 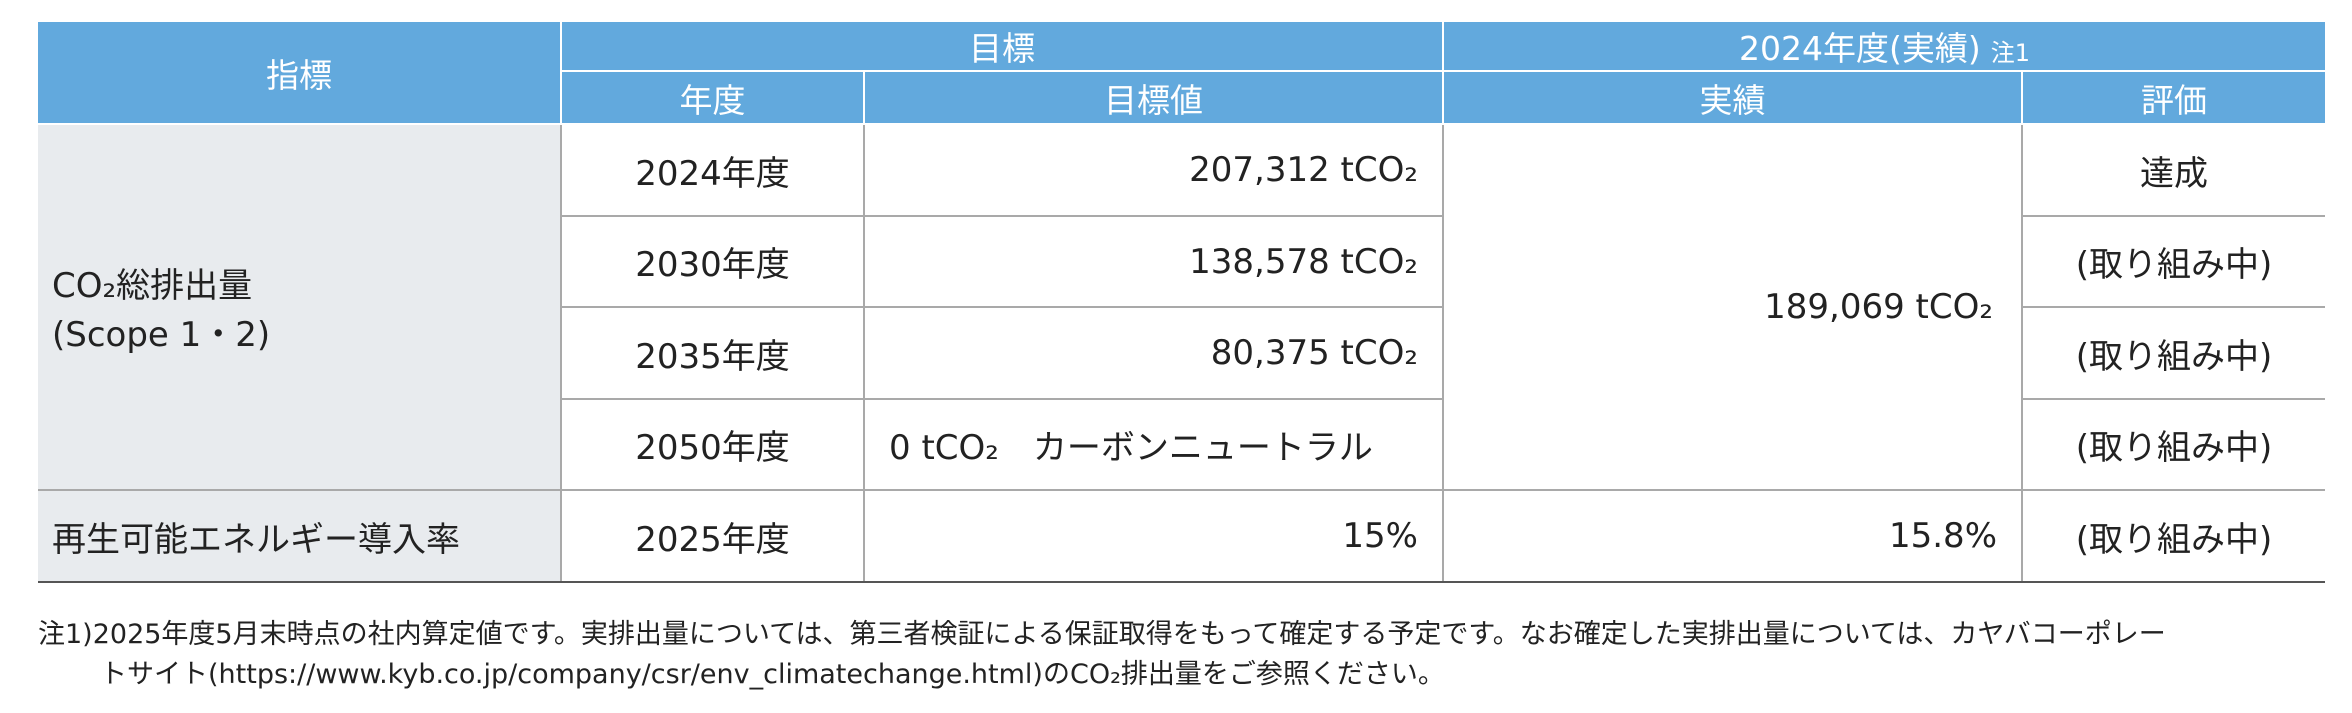 I want to click on header-text: 指標, so click(x=299, y=75).